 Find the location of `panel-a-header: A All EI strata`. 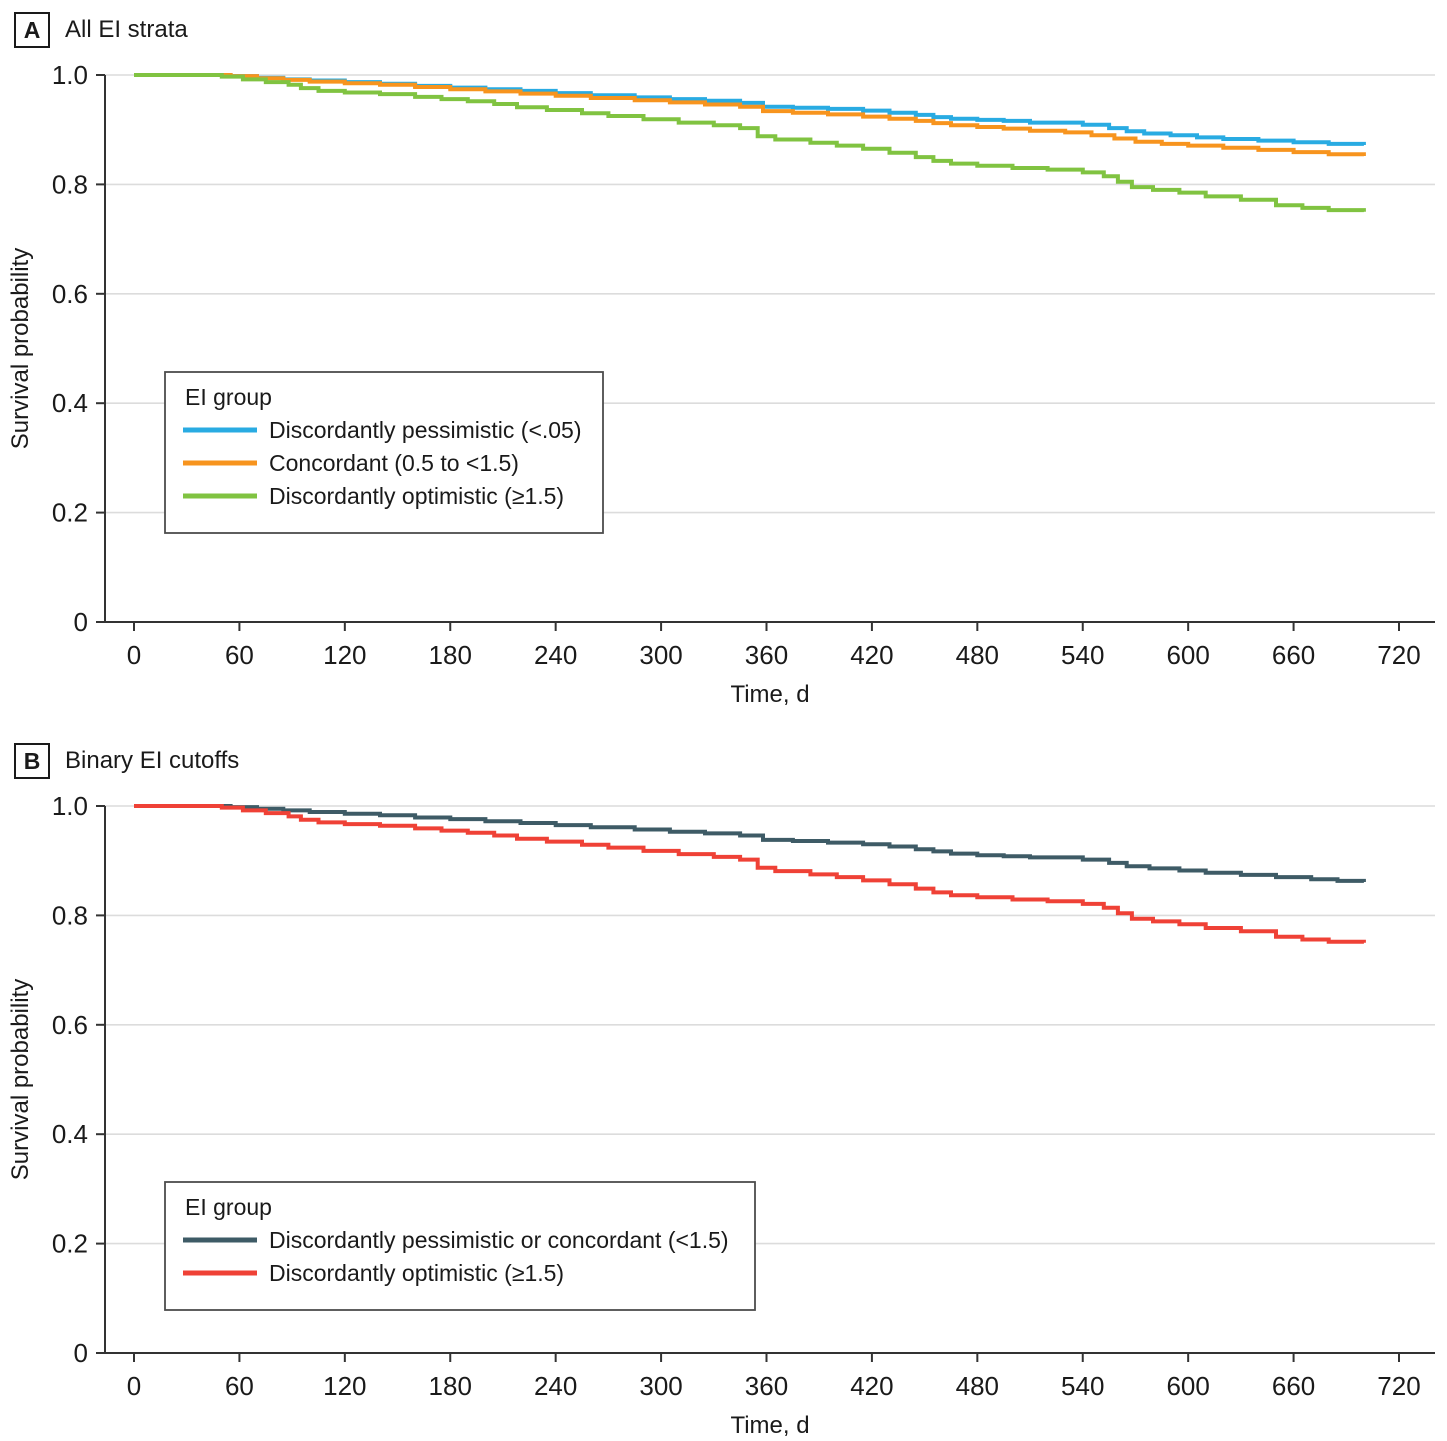

panel-a-header: A All EI strata is located at coordinates (101, 30).